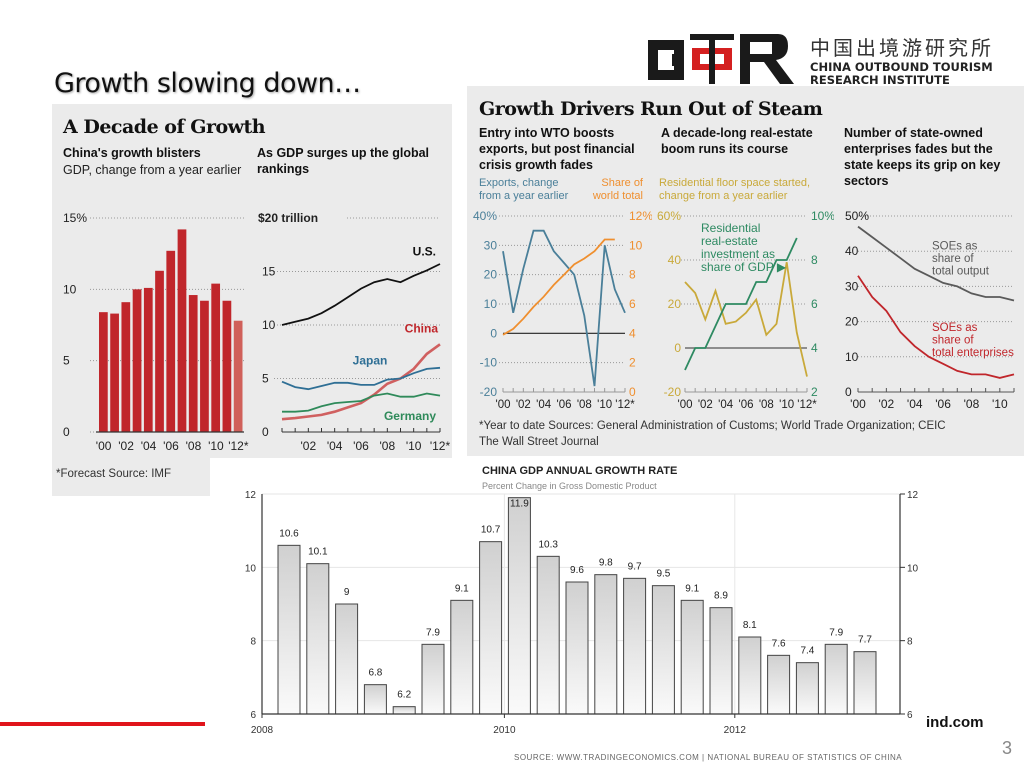 This screenshot has width=1024, height=773. What do you see at coordinates (370, 361) in the screenshot?
I see `series-label: Japan` at bounding box center [370, 361].